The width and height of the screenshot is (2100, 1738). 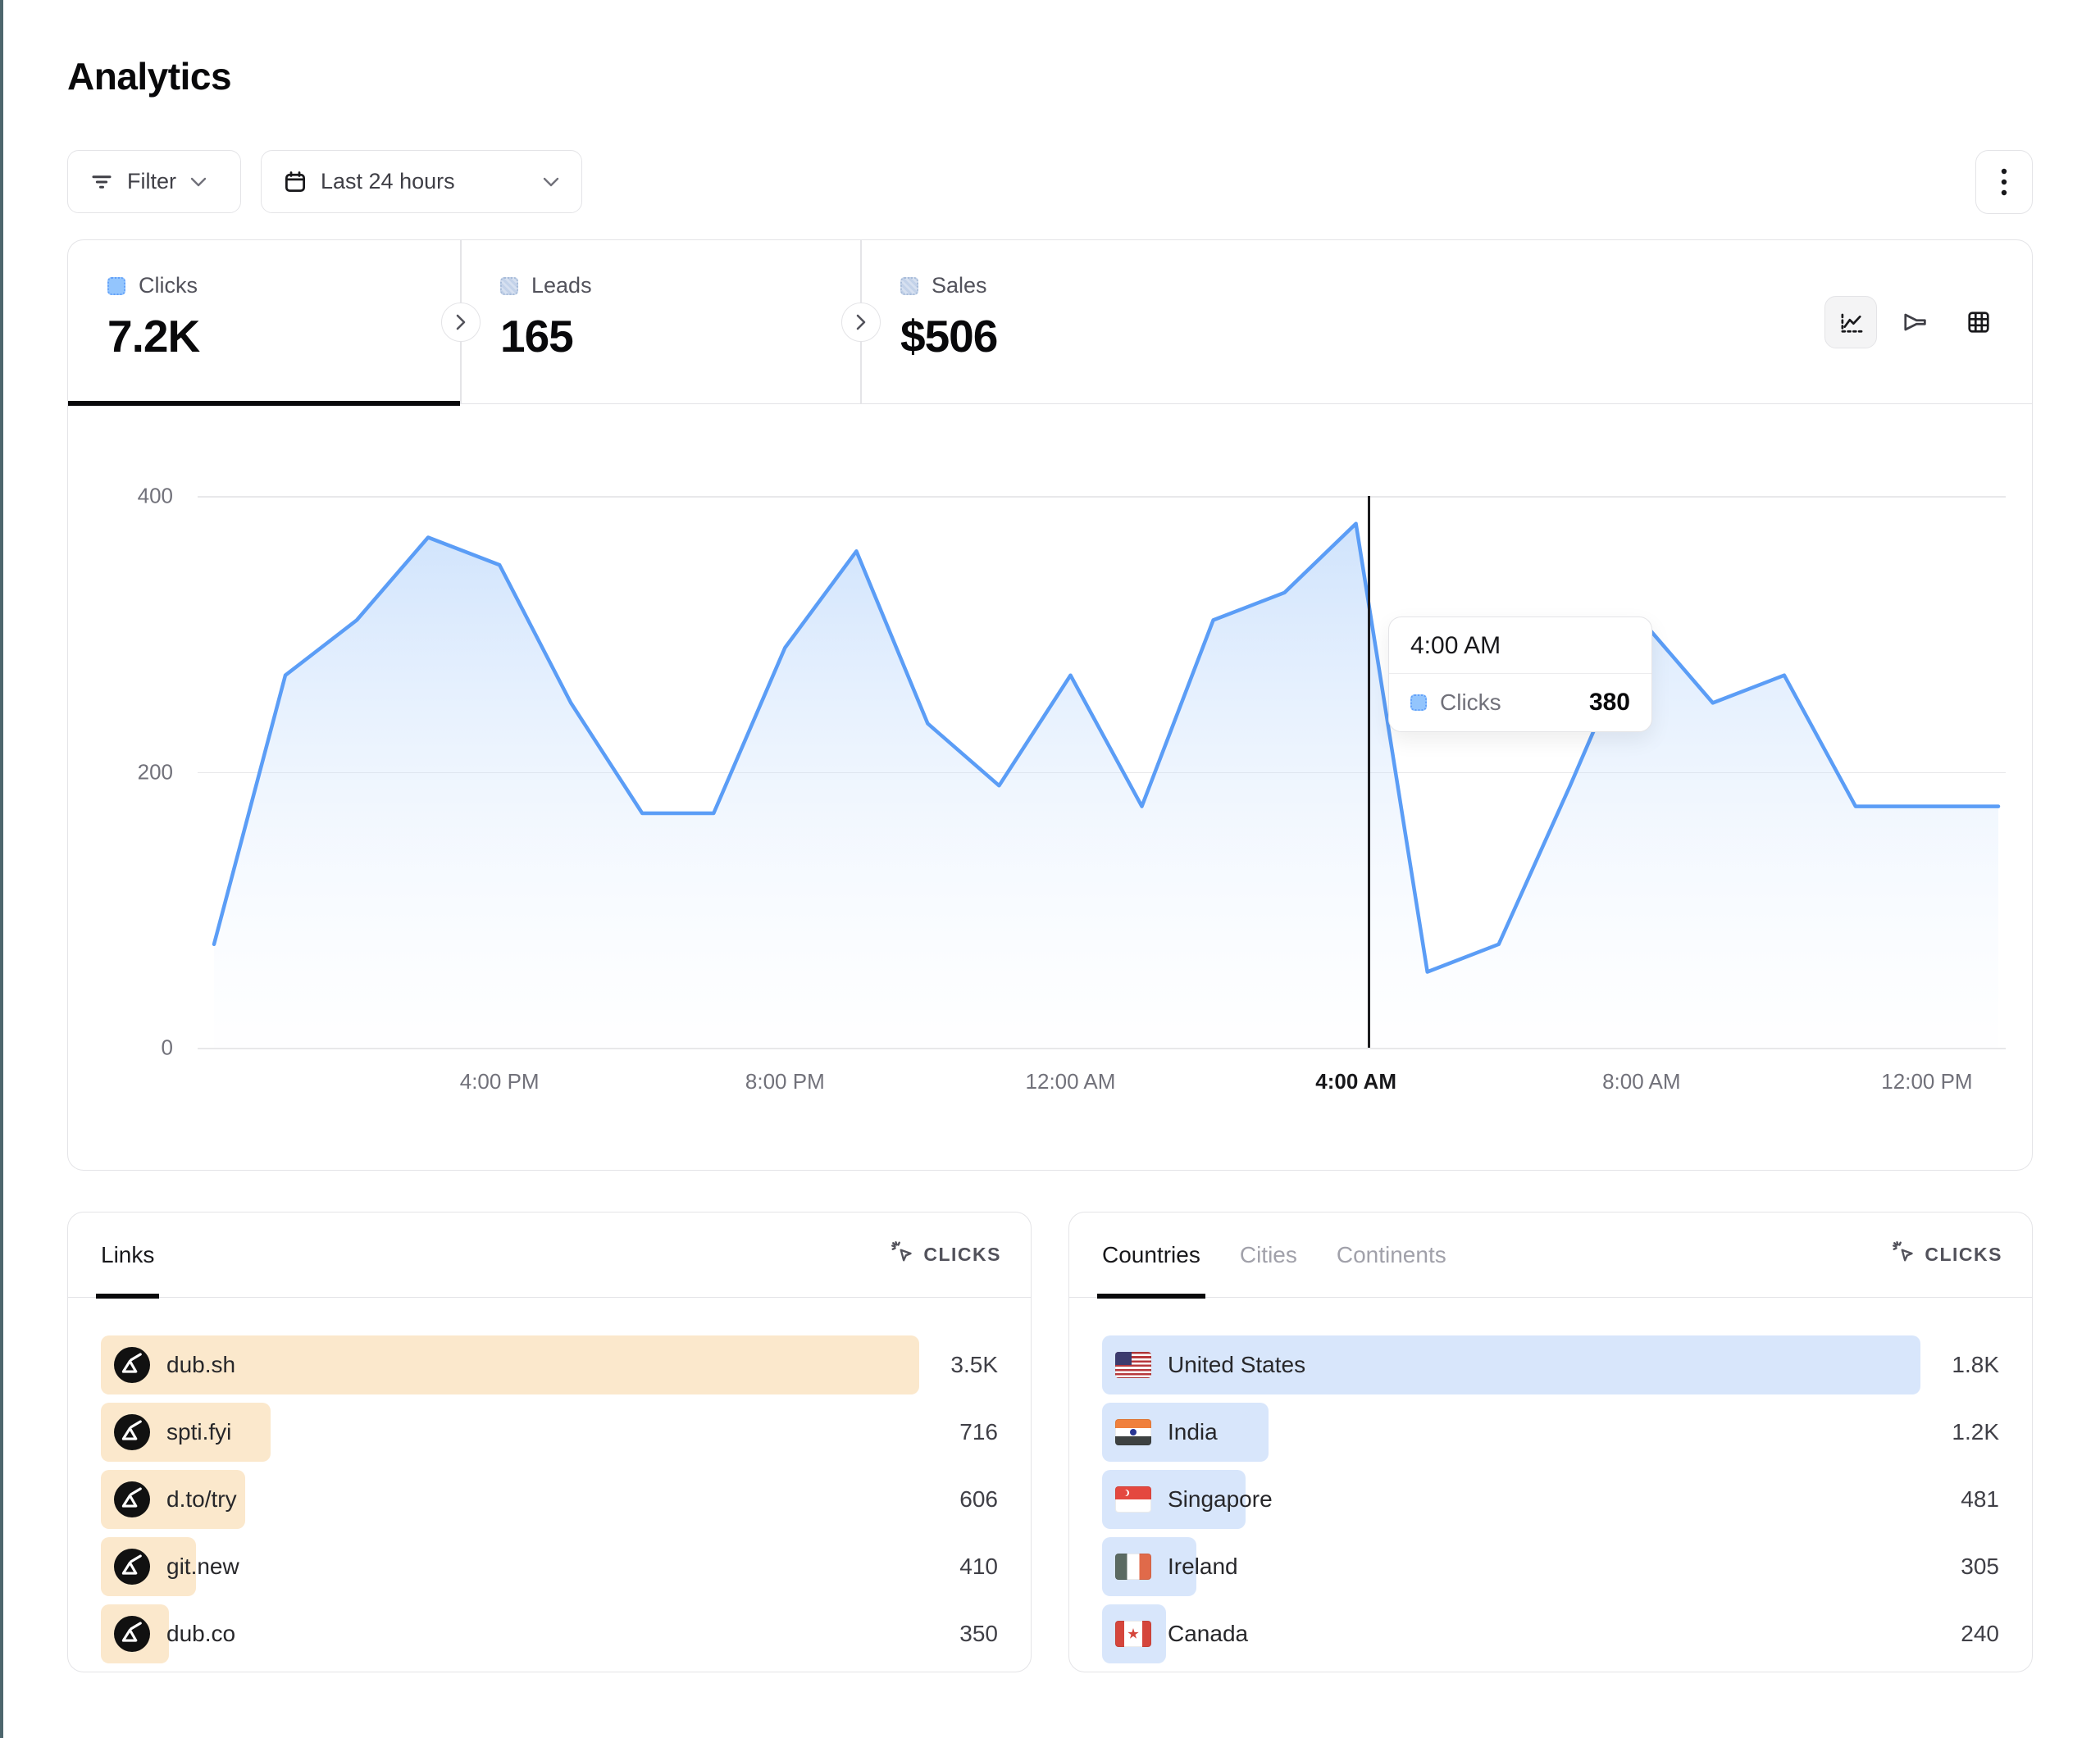 I want to click on countries-panel-header: Countries Cities Continents CLICKS, so click(x=1550, y=1256).